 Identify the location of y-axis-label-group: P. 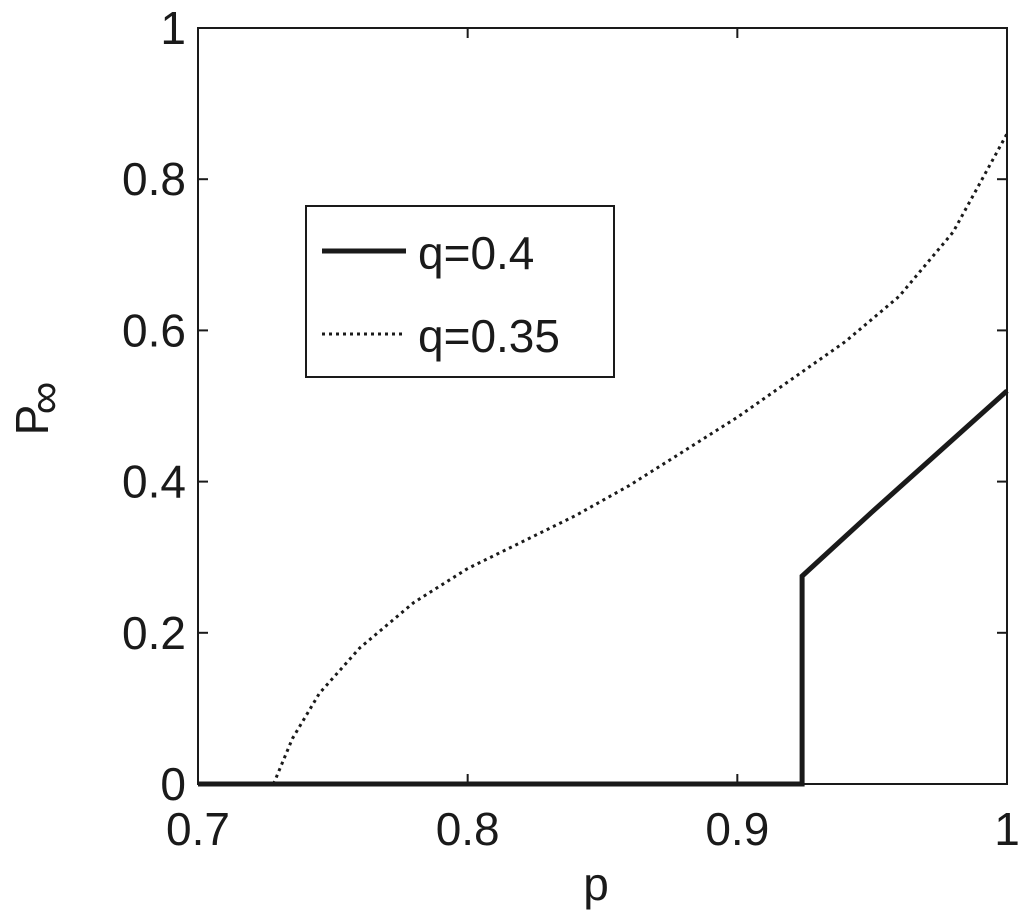
(32, 420).